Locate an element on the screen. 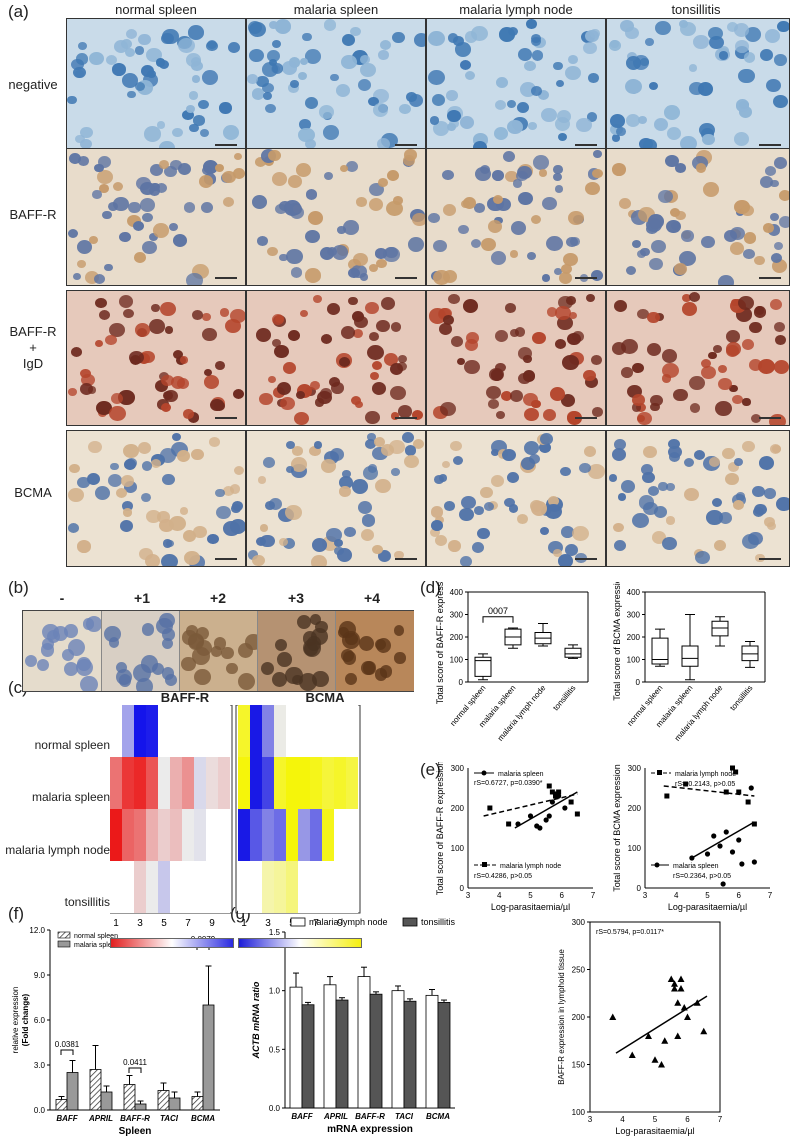 This screenshot has width=793, height=1148. col-head-tonsillitis: tonsillitis is located at coordinates (696, 9).